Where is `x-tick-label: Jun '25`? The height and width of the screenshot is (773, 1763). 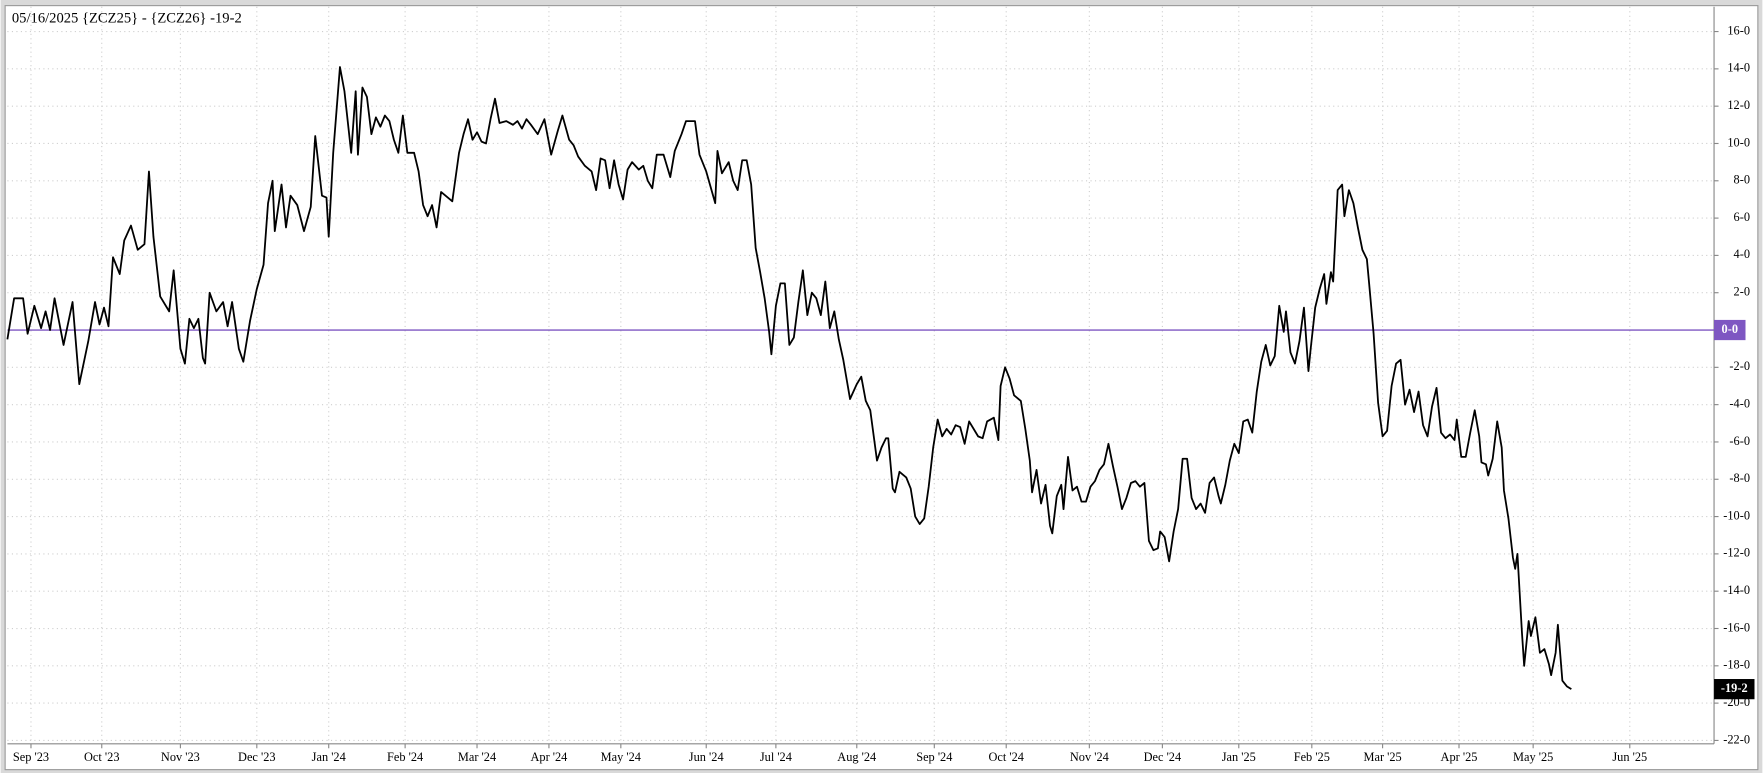 x-tick-label: Jun '25 is located at coordinates (1629, 757).